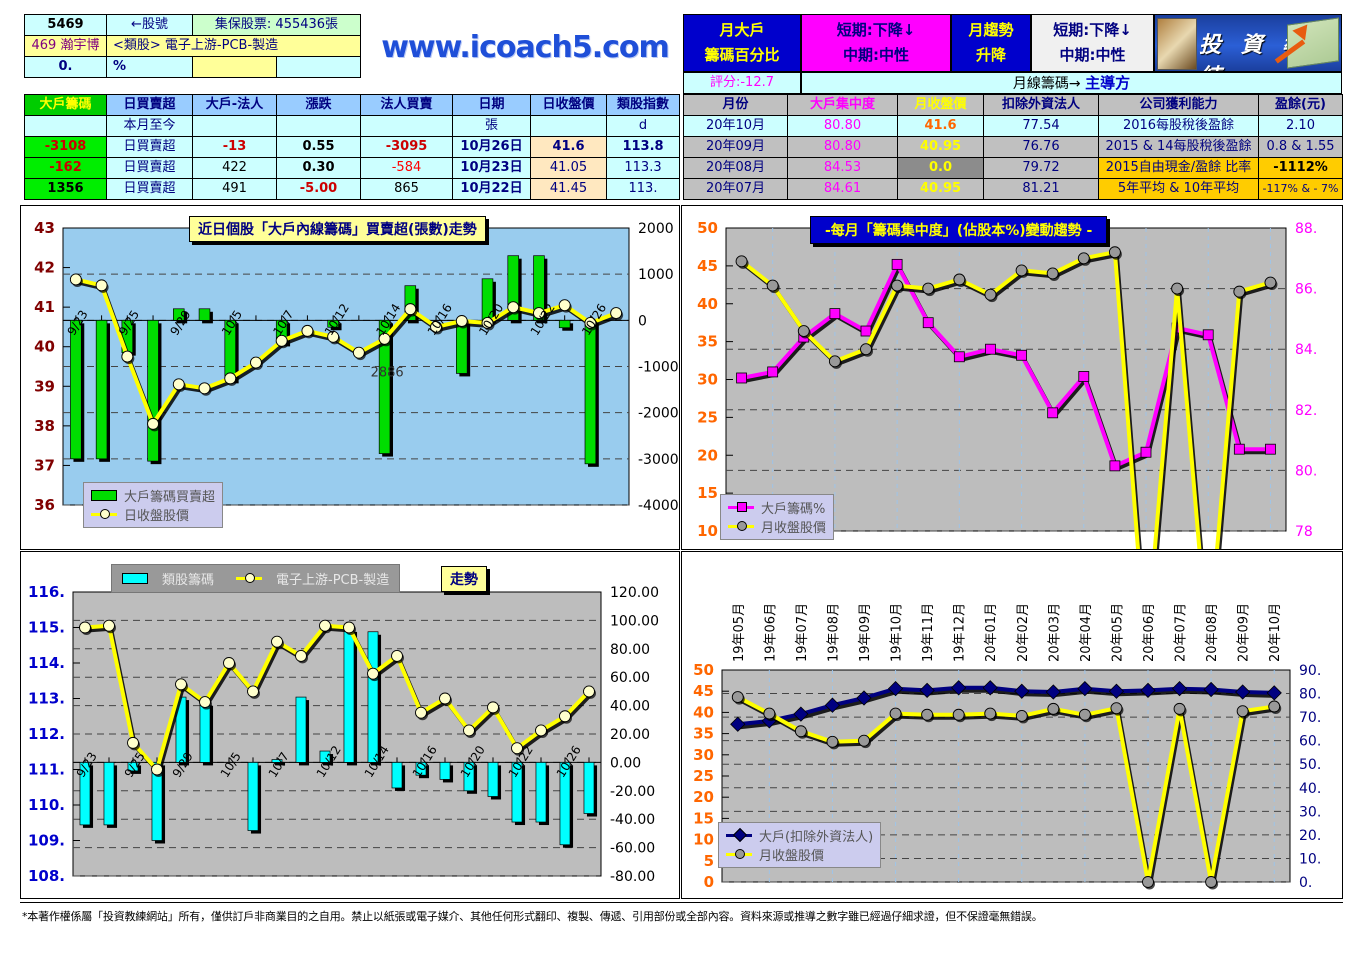 This screenshot has width=1366, height=967. I want to click on svg-text: 38, so click(44, 426).